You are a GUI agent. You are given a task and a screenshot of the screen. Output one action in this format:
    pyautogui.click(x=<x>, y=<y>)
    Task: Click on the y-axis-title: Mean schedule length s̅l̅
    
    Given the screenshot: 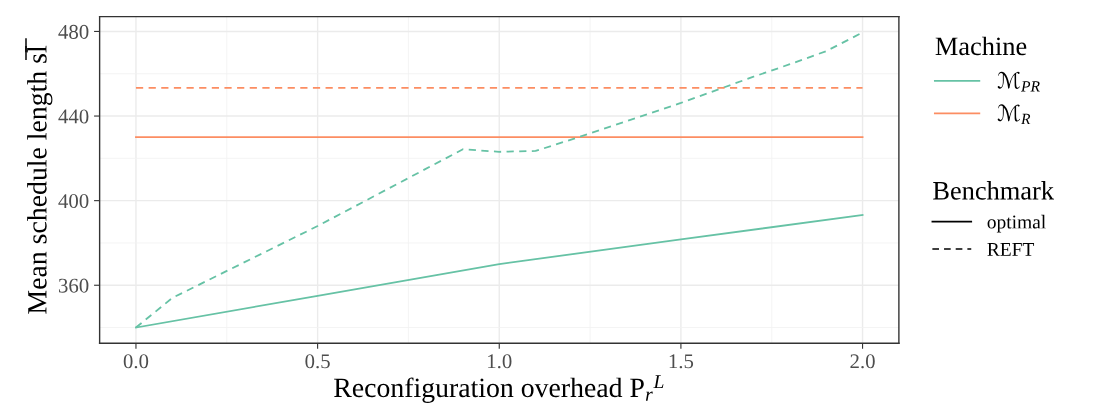 What is the action you would take?
    pyautogui.click(x=39, y=176)
    